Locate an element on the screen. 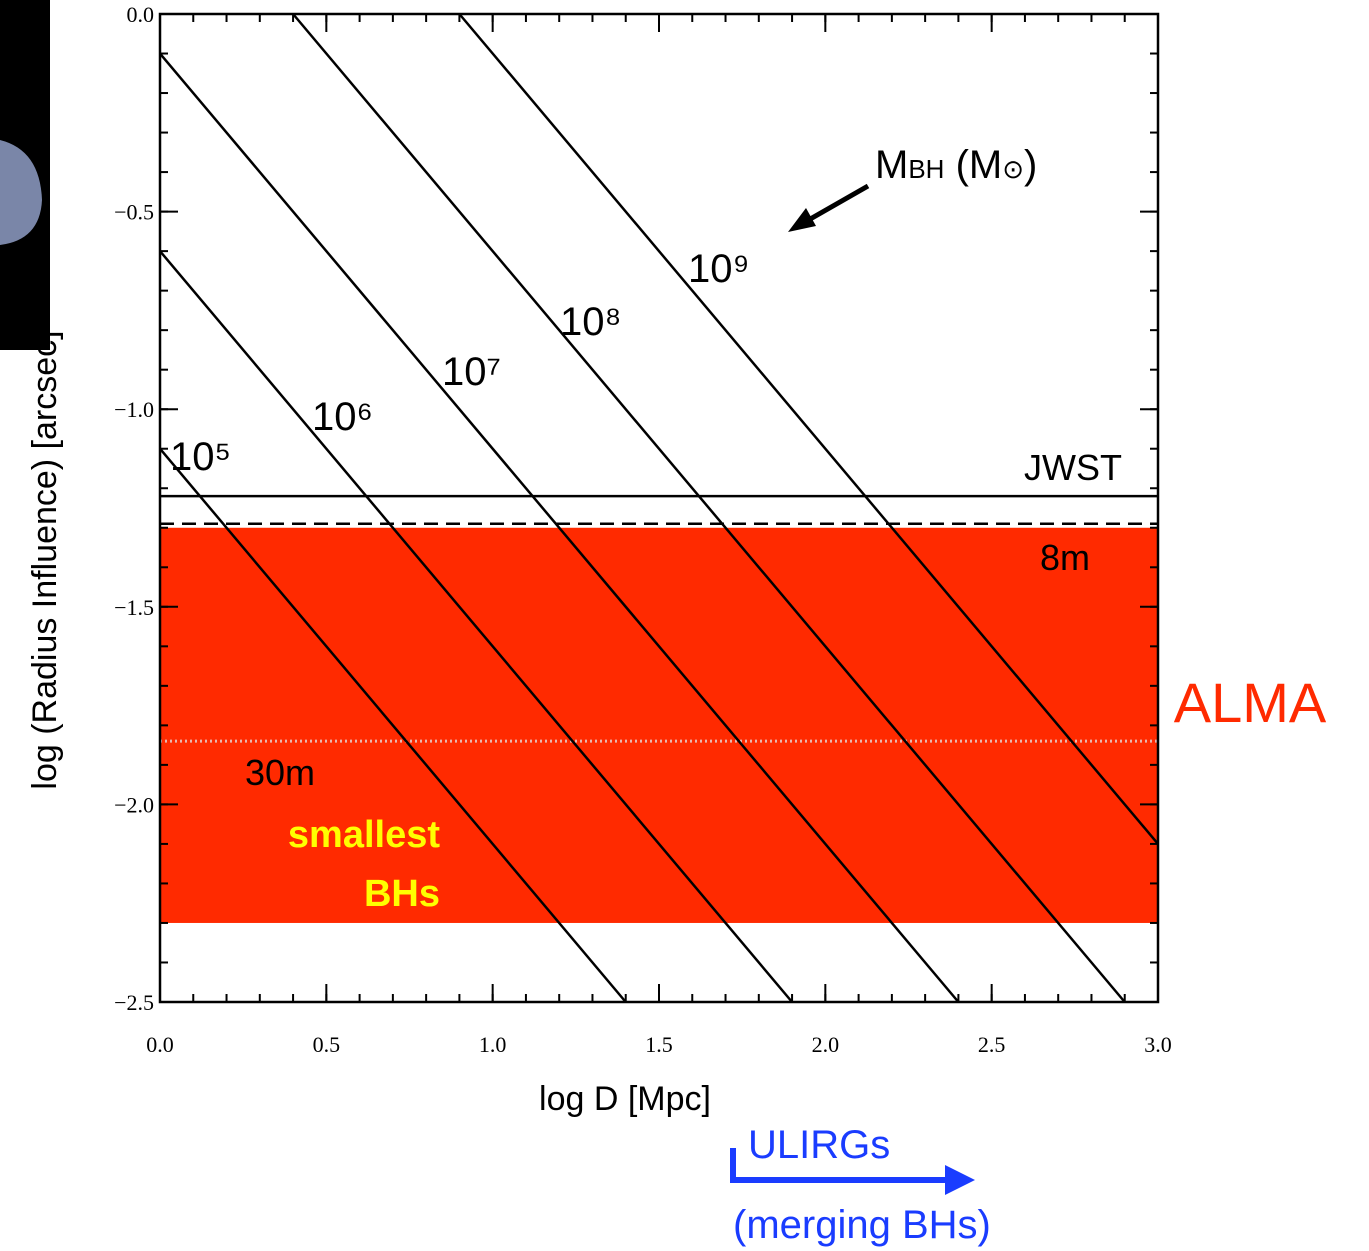 The image size is (1369, 1251). y-tick-label: −2.5 is located at coordinates (134, 1002).